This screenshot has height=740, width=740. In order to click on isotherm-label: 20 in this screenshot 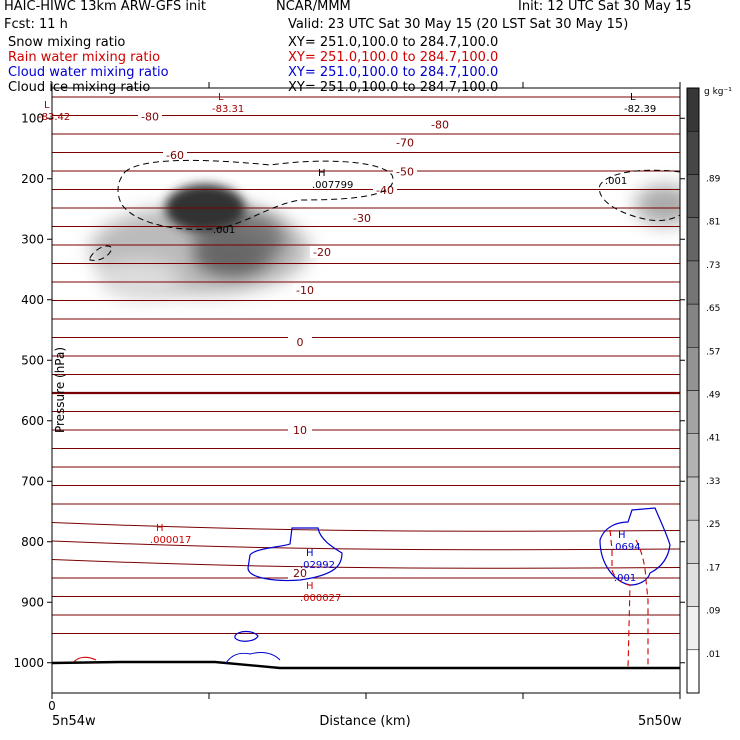, I will do `click(300, 573)`.